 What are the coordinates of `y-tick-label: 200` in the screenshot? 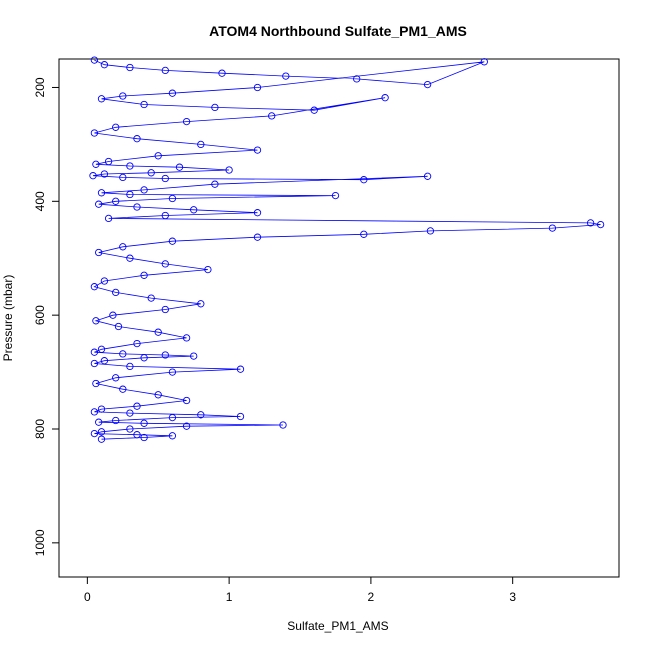 It's located at (40, 87).